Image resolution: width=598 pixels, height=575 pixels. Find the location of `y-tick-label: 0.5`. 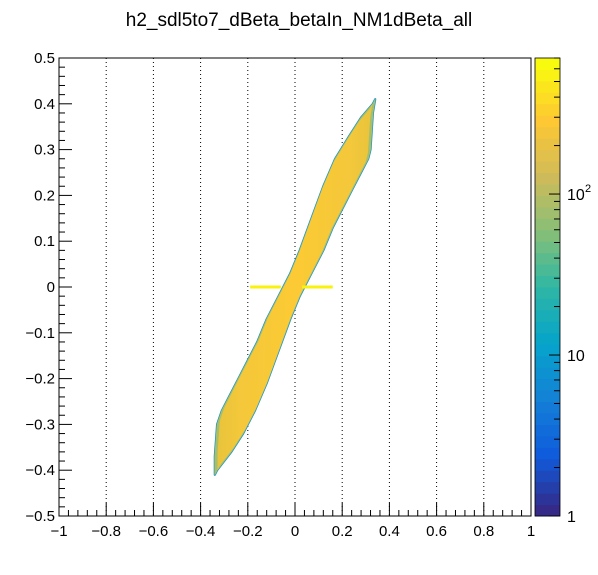

y-tick-label: 0.5 is located at coordinates (44, 58).